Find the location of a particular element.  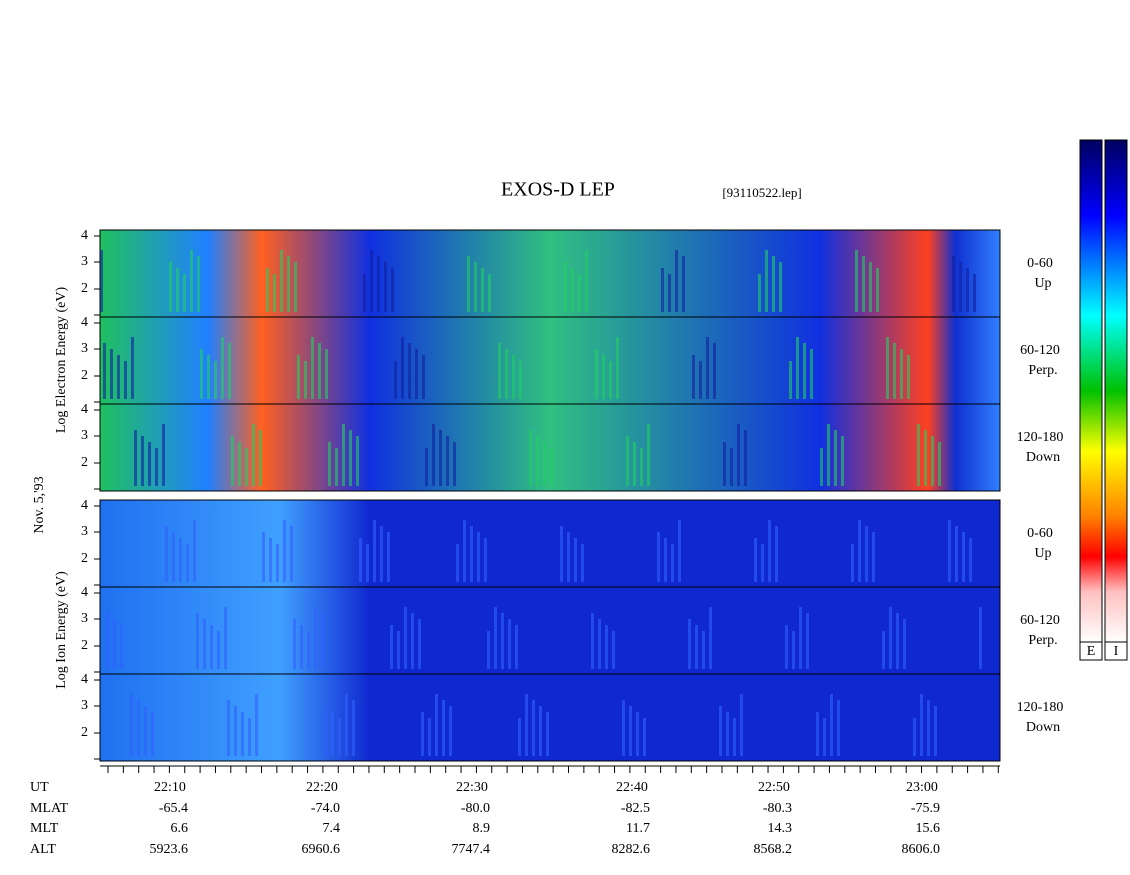

y-tick-label: 4 is located at coordinates (84, 409).